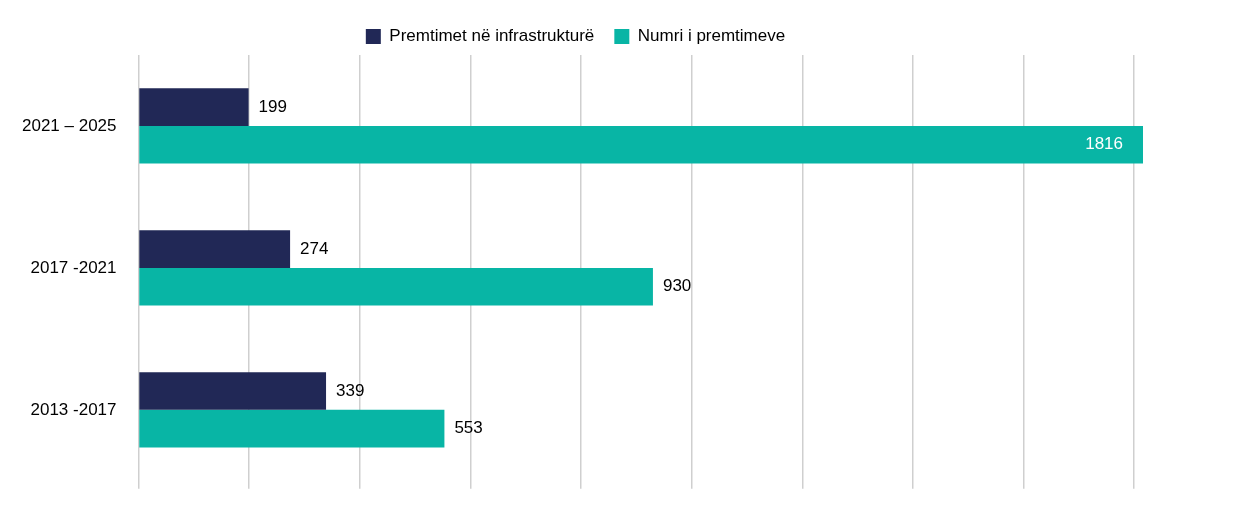 The height and width of the screenshot is (513, 1241). What do you see at coordinates (1104, 144) in the screenshot?
I see `data-label: 1816` at bounding box center [1104, 144].